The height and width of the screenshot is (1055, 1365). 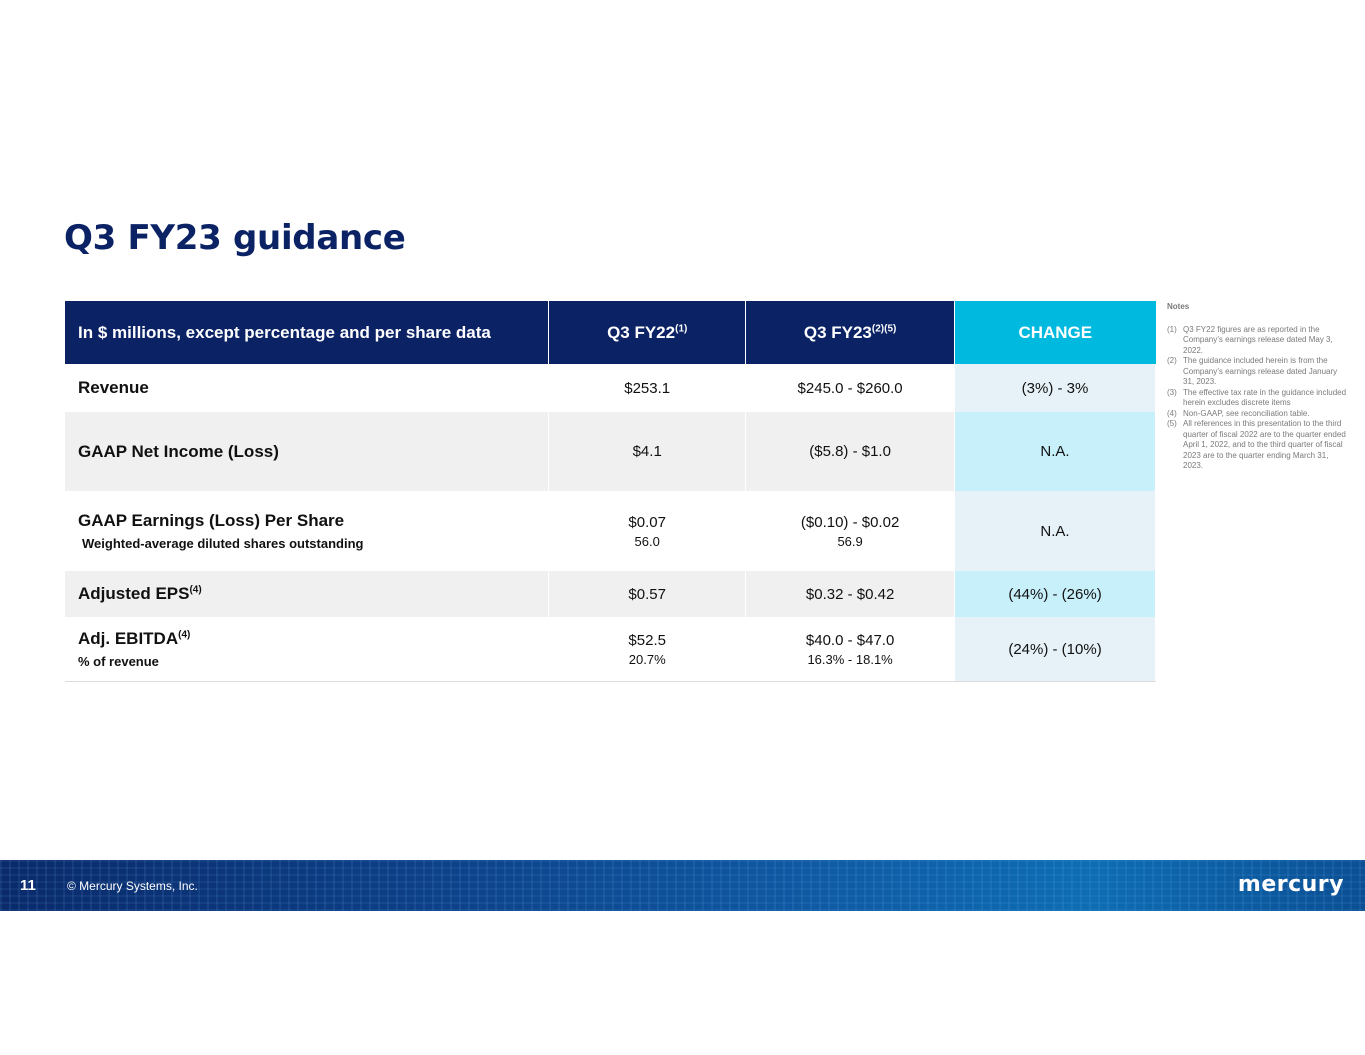 What do you see at coordinates (1172, 413) in the screenshot?
I see `note-number: (4)` at bounding box center [1172, 413].